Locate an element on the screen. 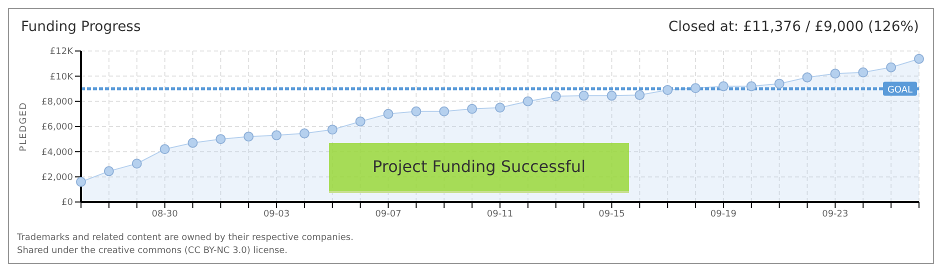 The height and width of the screenshot is (270, 940). y-axis-title: PLEDGED is located at coordinates (24, 127).